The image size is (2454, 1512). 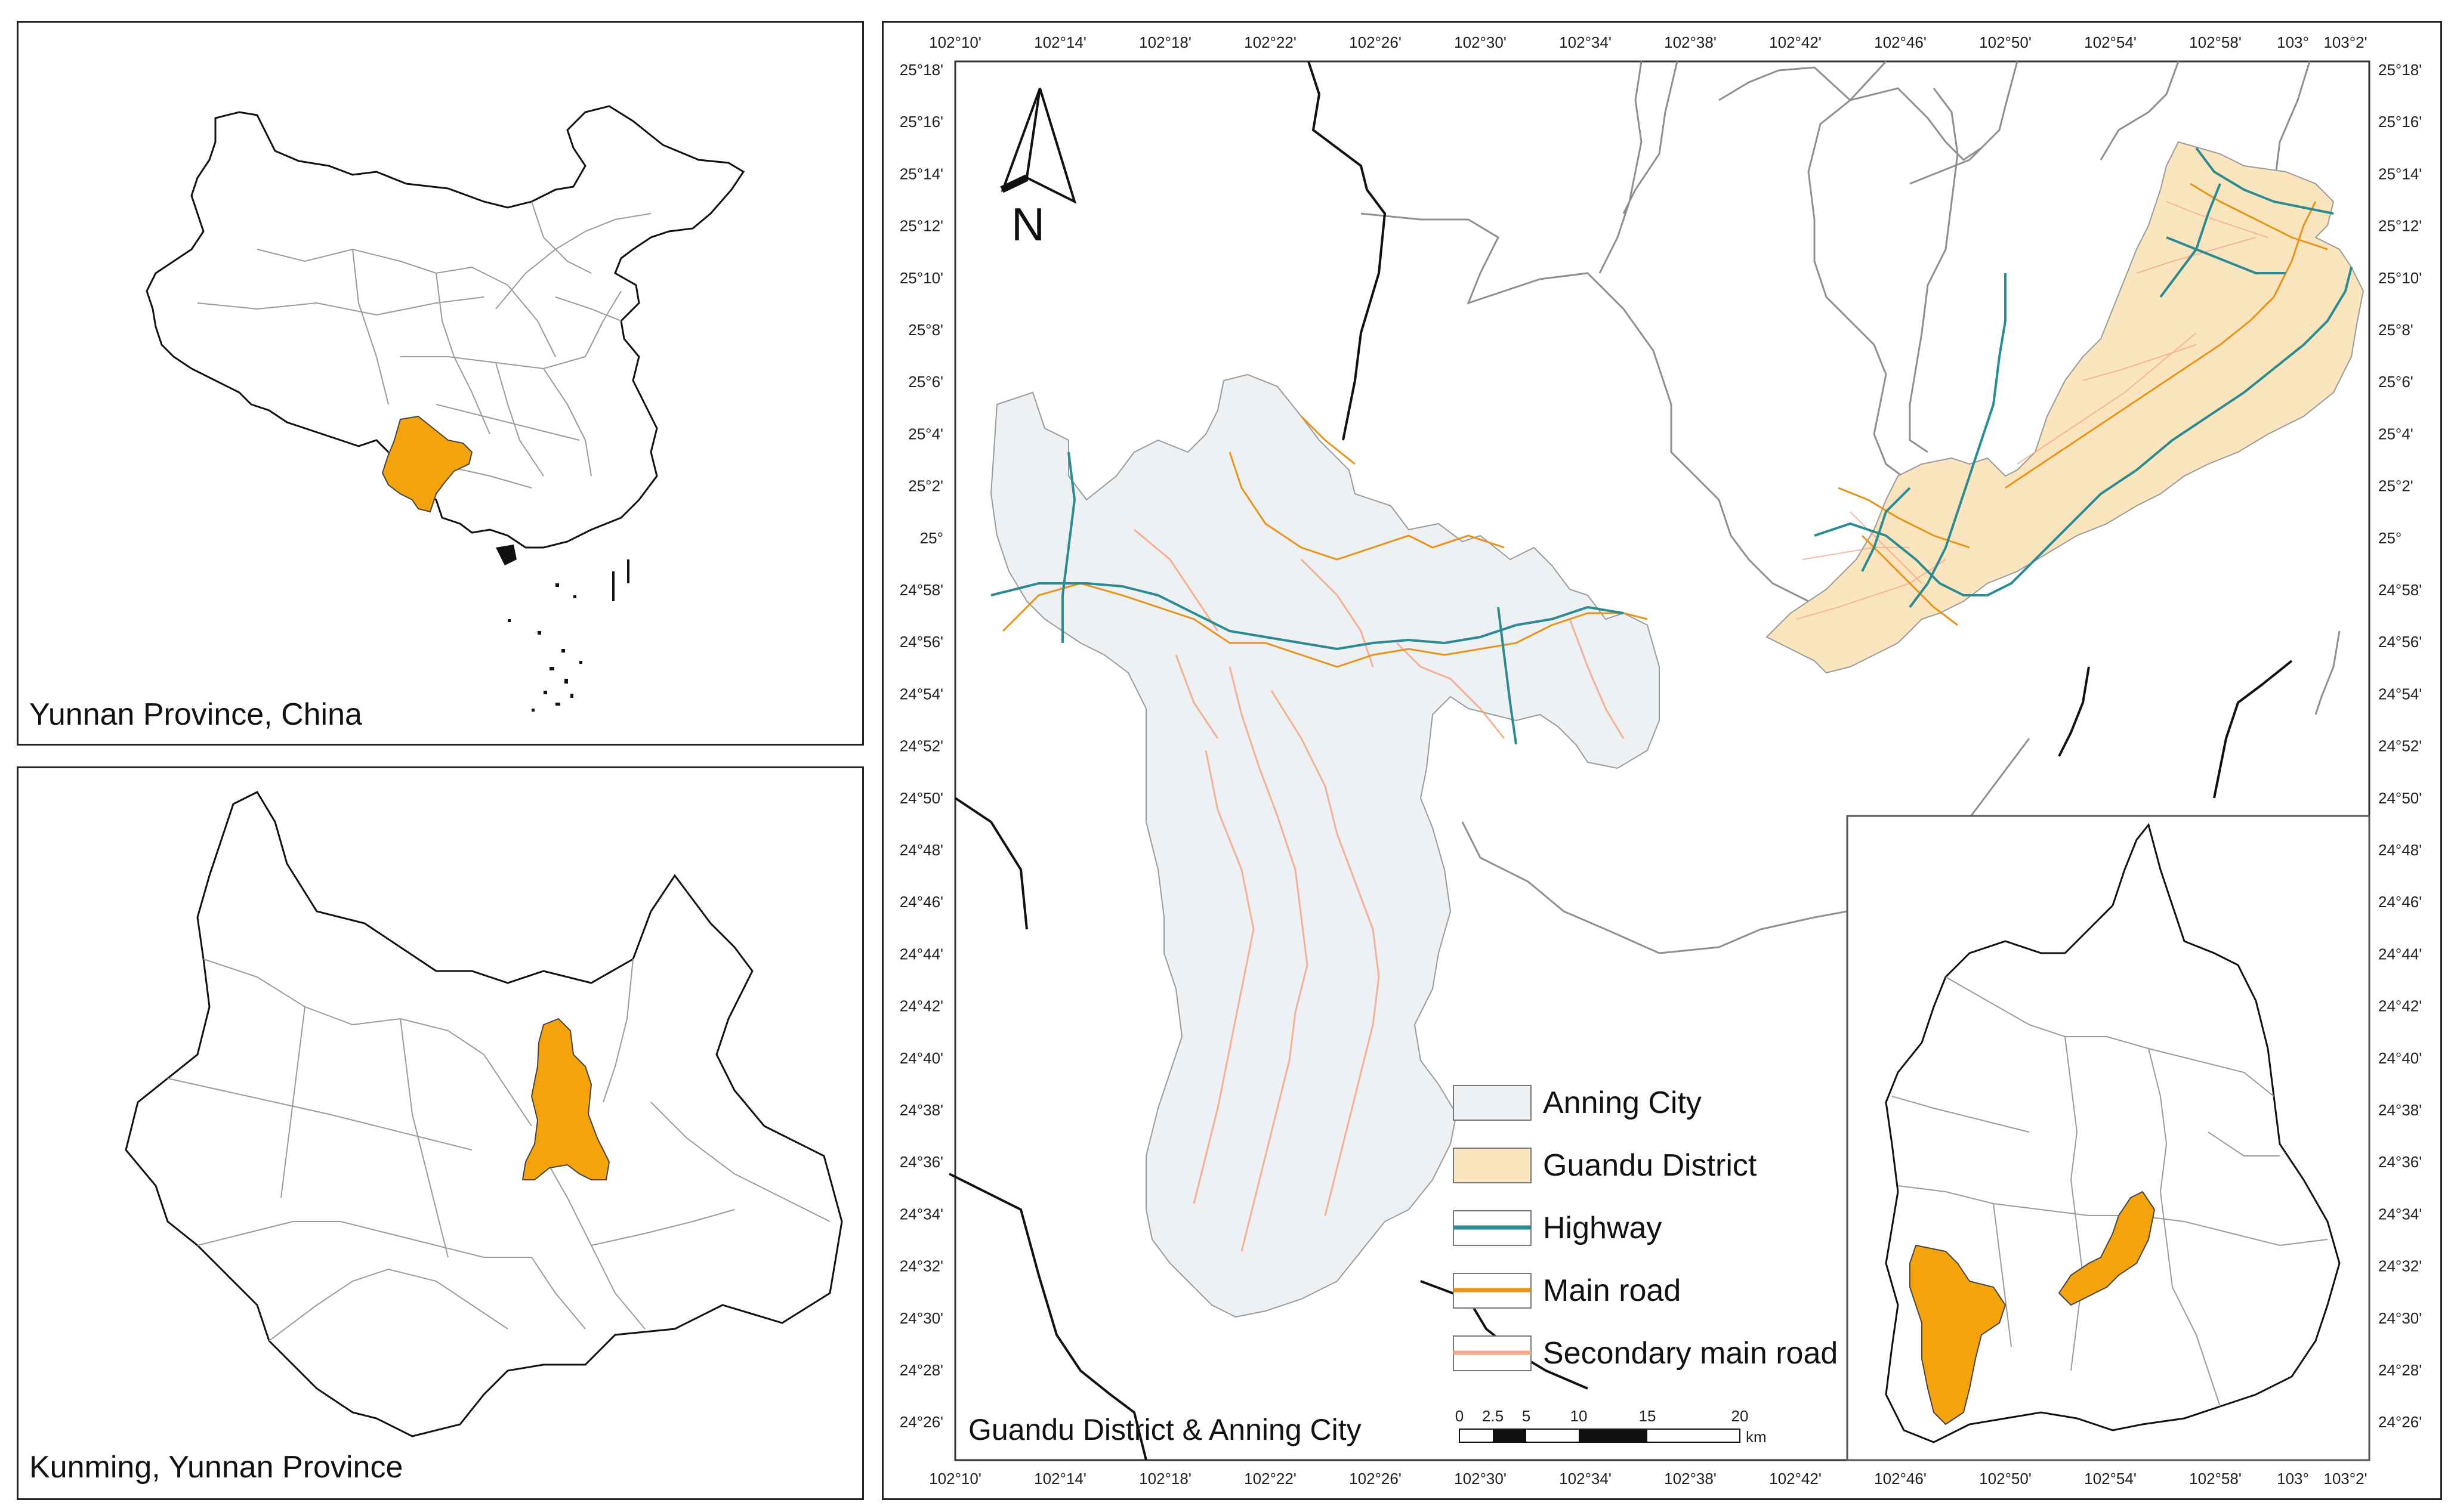 I want to click on scale-bar-label: 20, so click(x=1740, y=1416).